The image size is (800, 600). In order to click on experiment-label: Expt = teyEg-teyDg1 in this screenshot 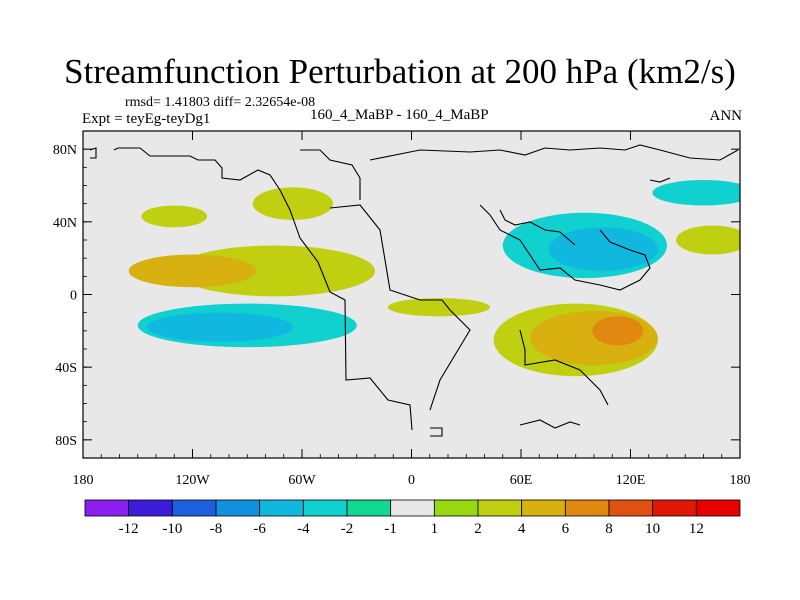, I will do `click(146, 119)`.